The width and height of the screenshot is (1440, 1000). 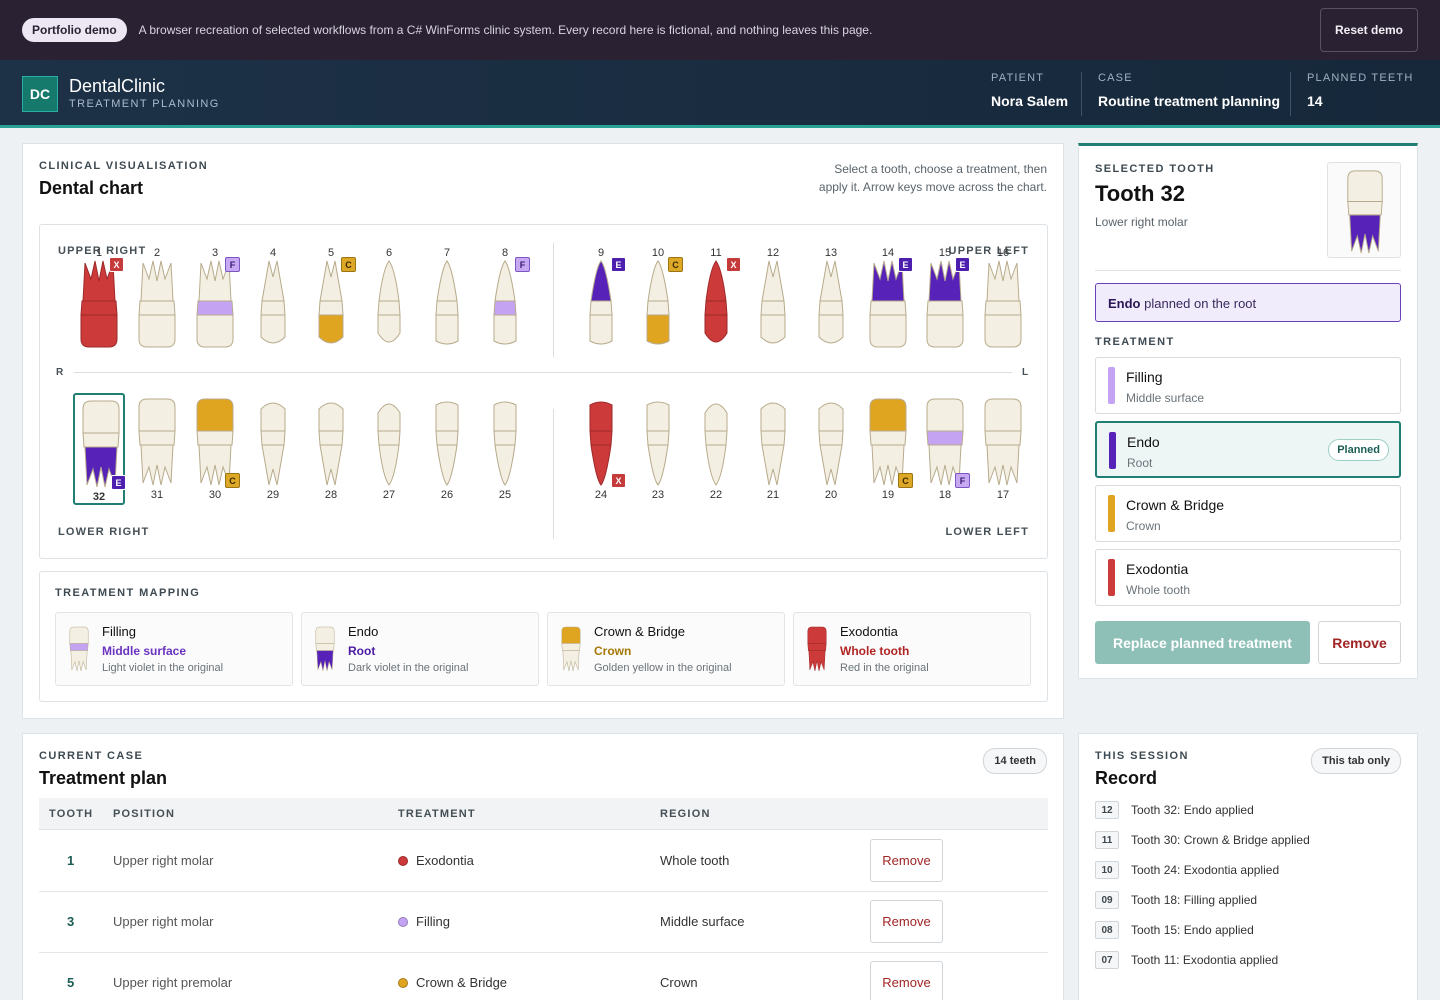 What do you see at coordinates (905, 264) in the screenshot?
I see `treatment-badge: E` at bounding box center [905, 264].